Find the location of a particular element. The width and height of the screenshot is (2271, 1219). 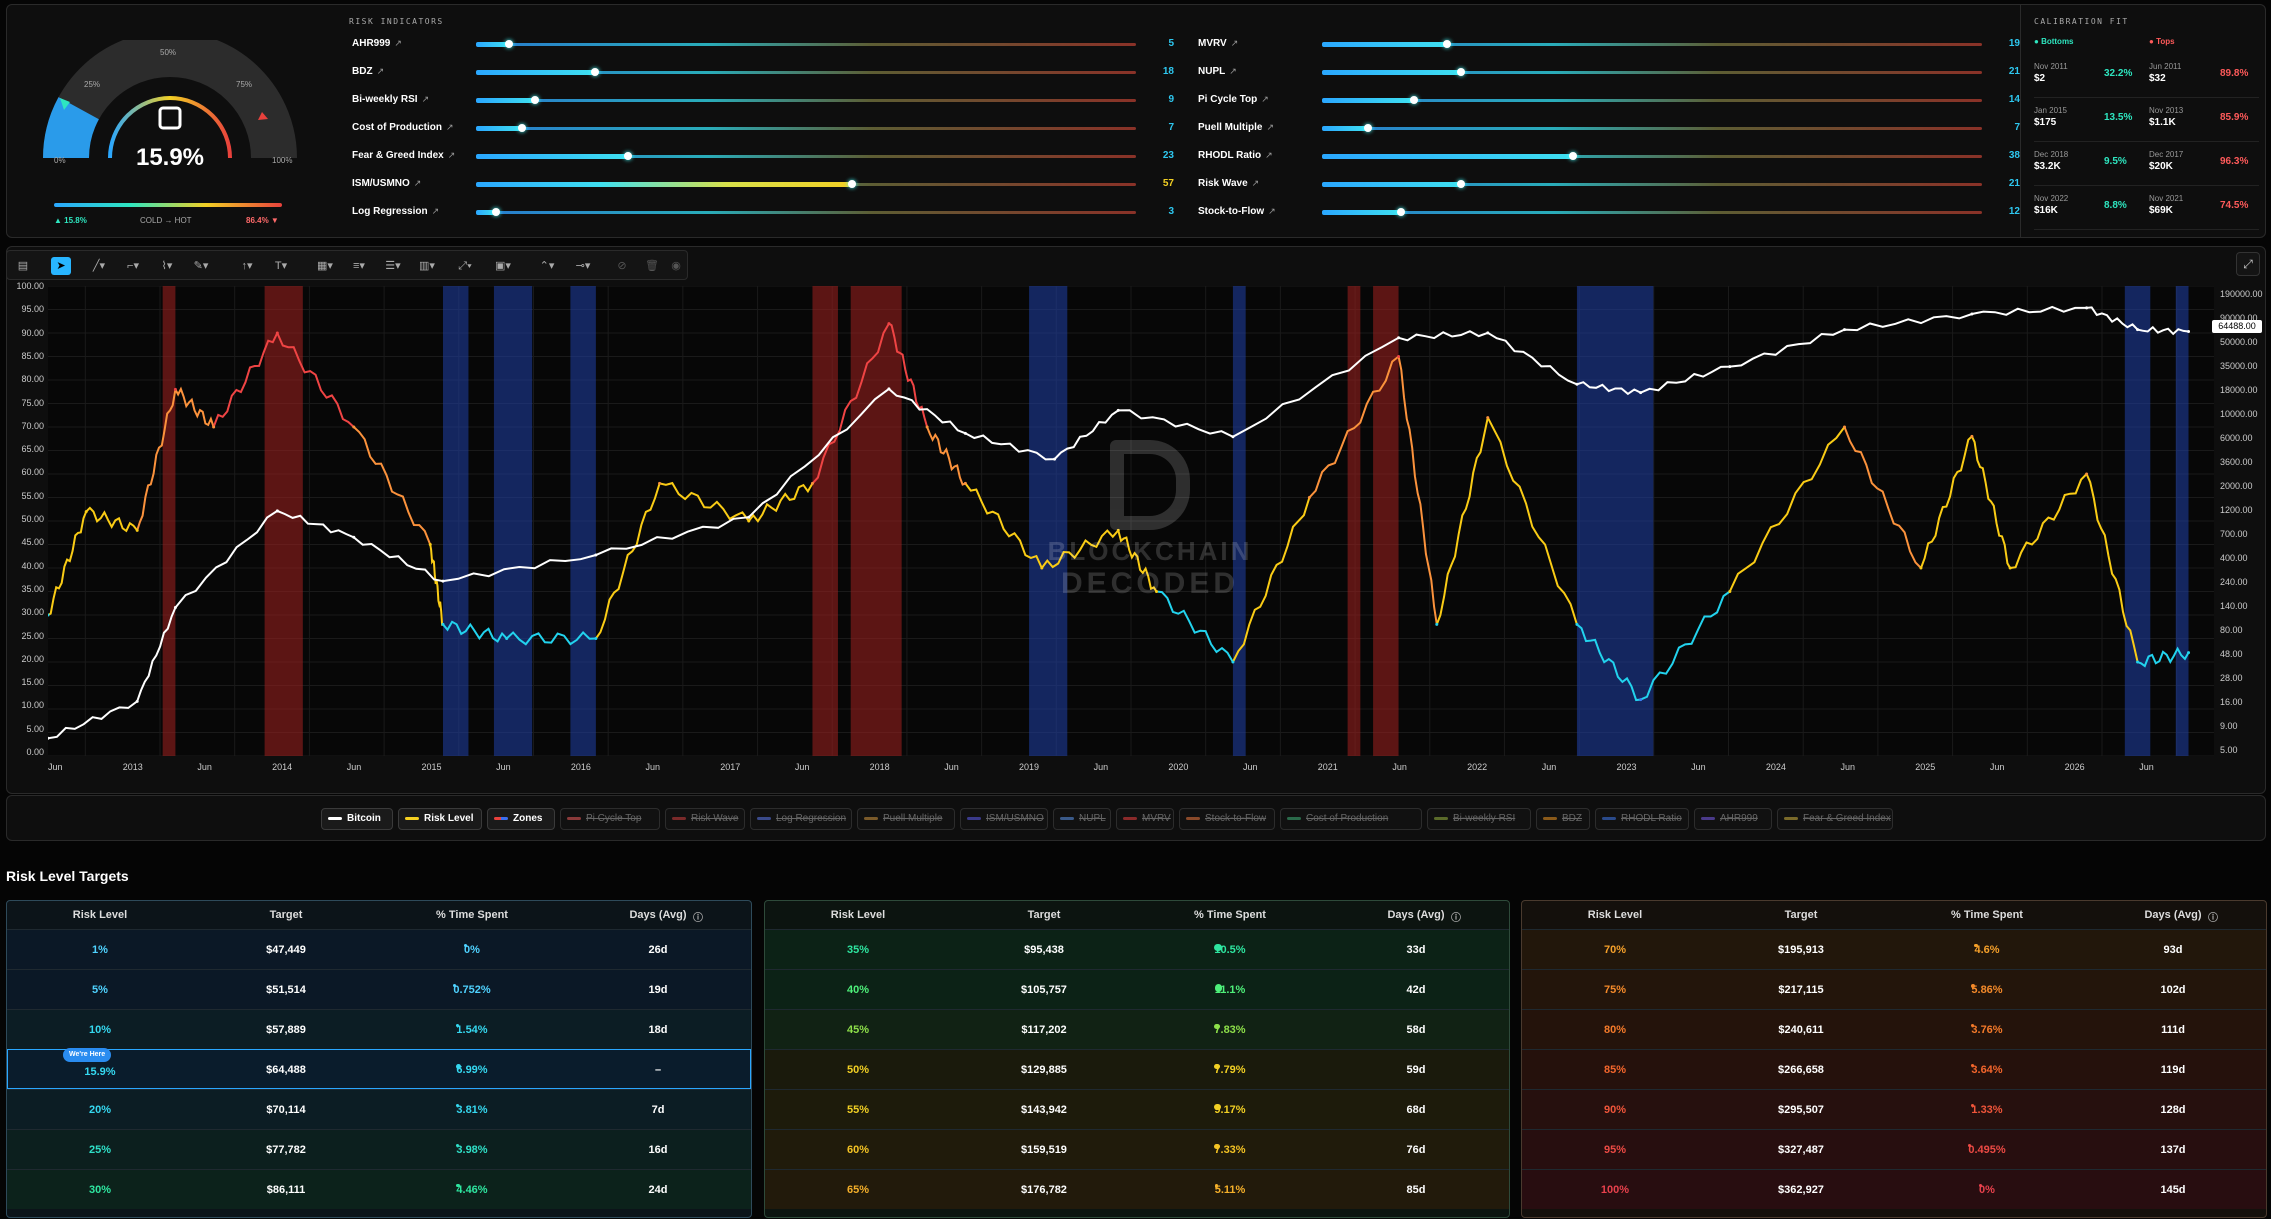

legend-item-risk-wave: Risk Wave is located at coordinates (705, 819).